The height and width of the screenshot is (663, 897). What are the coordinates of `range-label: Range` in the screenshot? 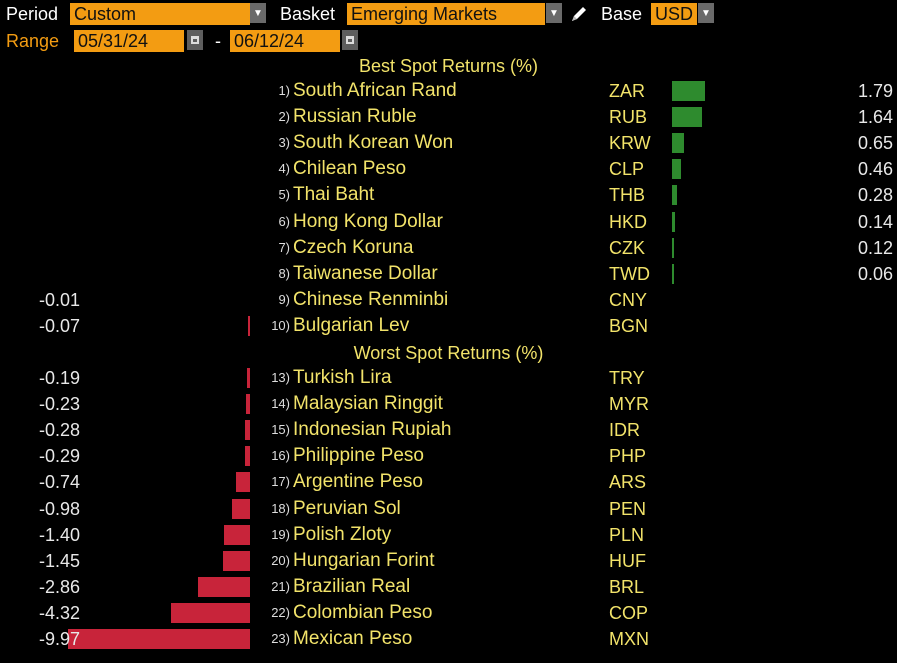 It's located at (33, 41).